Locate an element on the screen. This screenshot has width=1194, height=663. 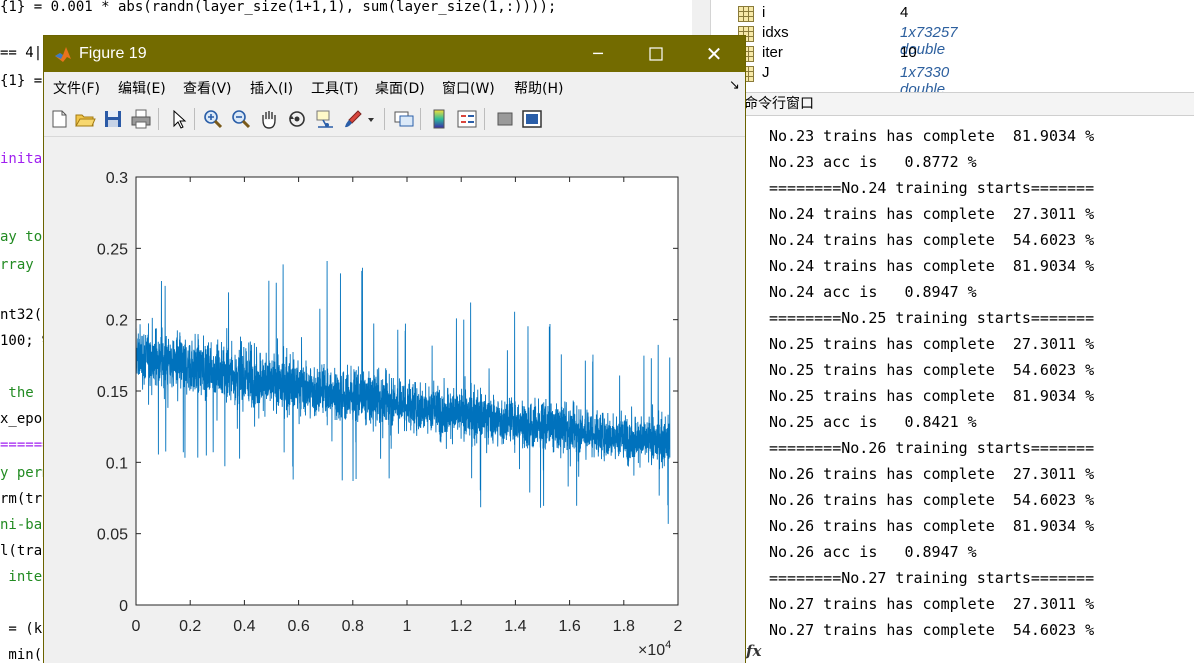
x-tick-label: 2 is located at coordinates (678, 626).